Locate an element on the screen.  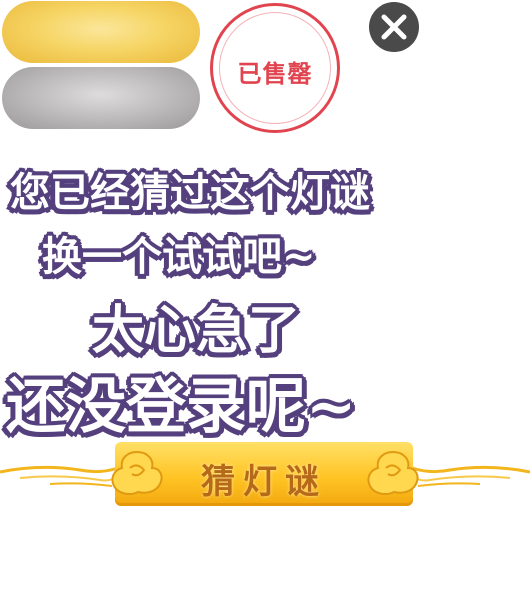
guess-button-label: 猜灯谜 is located at coordinates (264, 482).